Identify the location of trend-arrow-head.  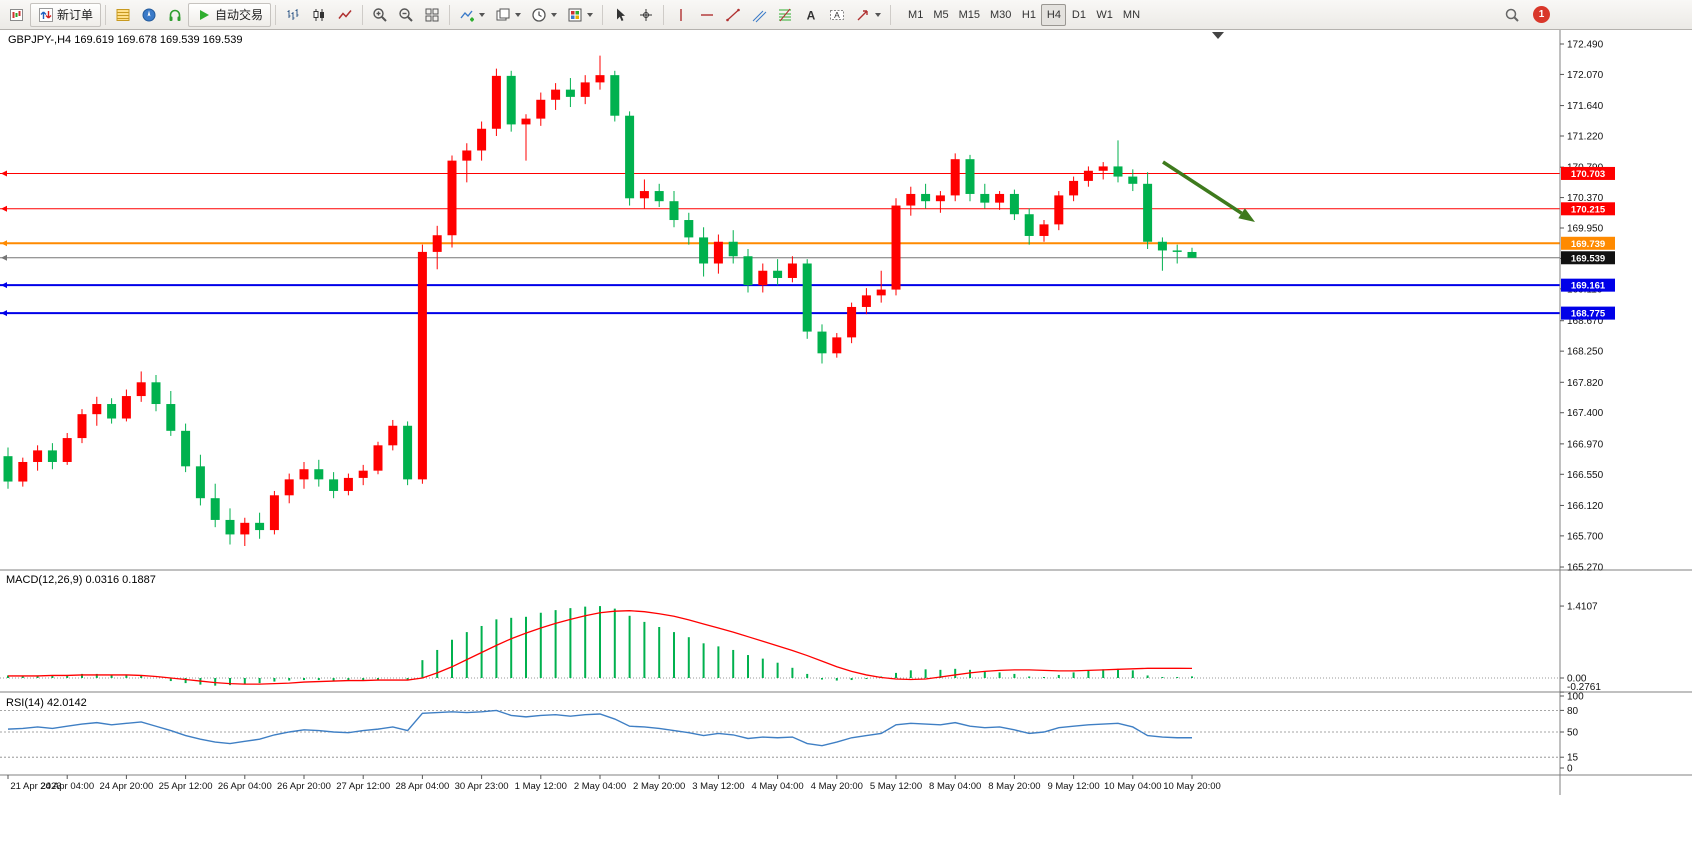
(1246, 215).